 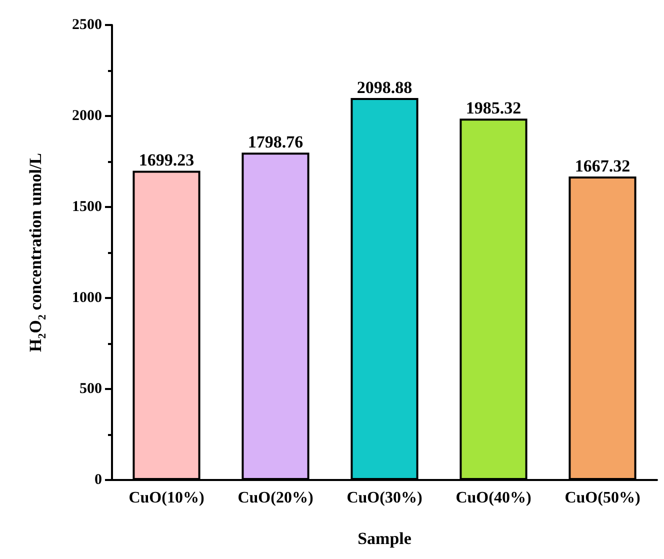 I want to click on y-tick-label: 2000, so click(x=87, y=116).